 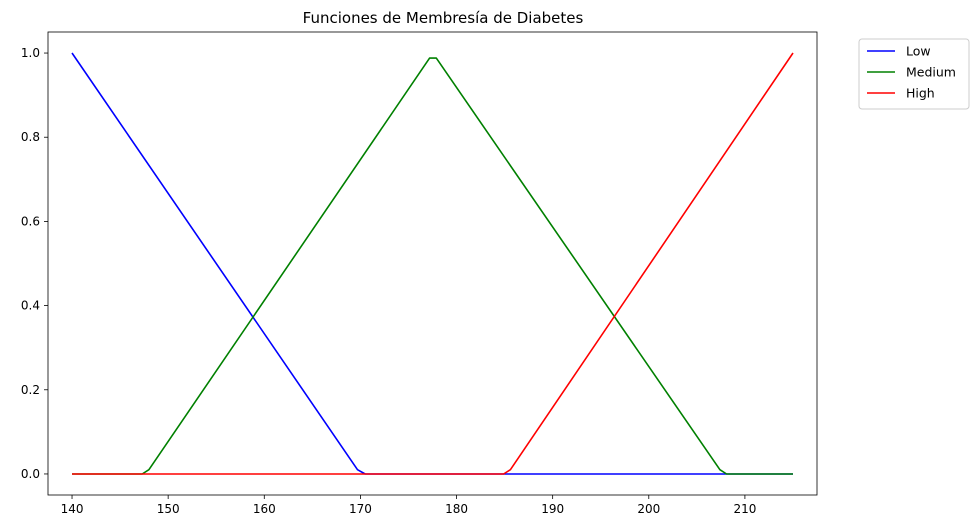 I want to click on x-tick-label: 170, so click(x=360, y=509).